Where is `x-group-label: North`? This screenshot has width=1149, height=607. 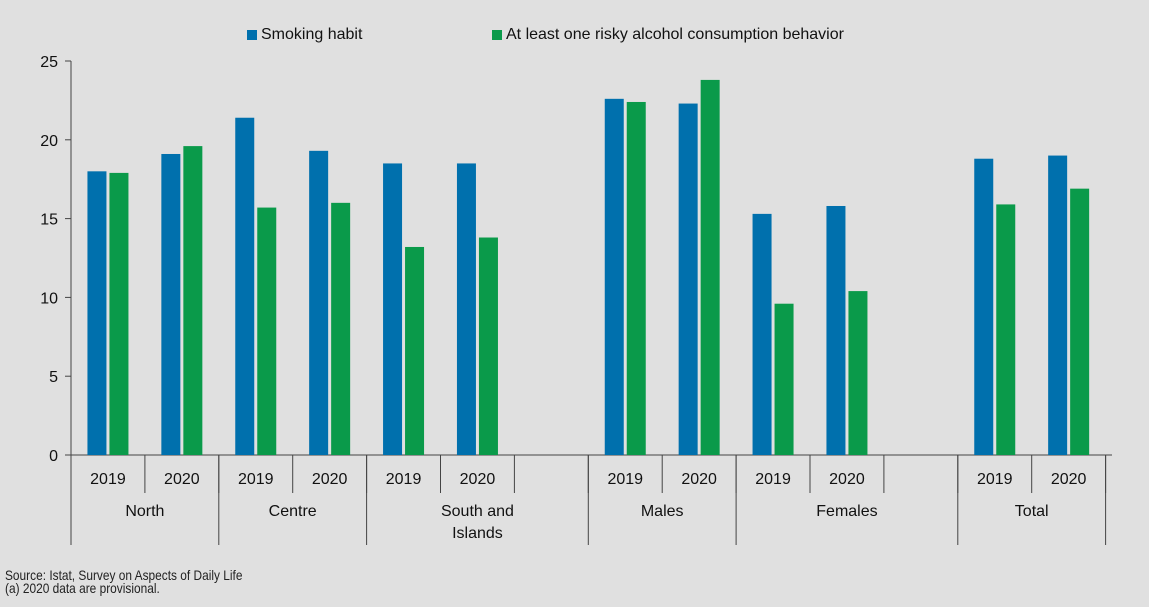 x-group-label: North is located at coordinates (144, 511).